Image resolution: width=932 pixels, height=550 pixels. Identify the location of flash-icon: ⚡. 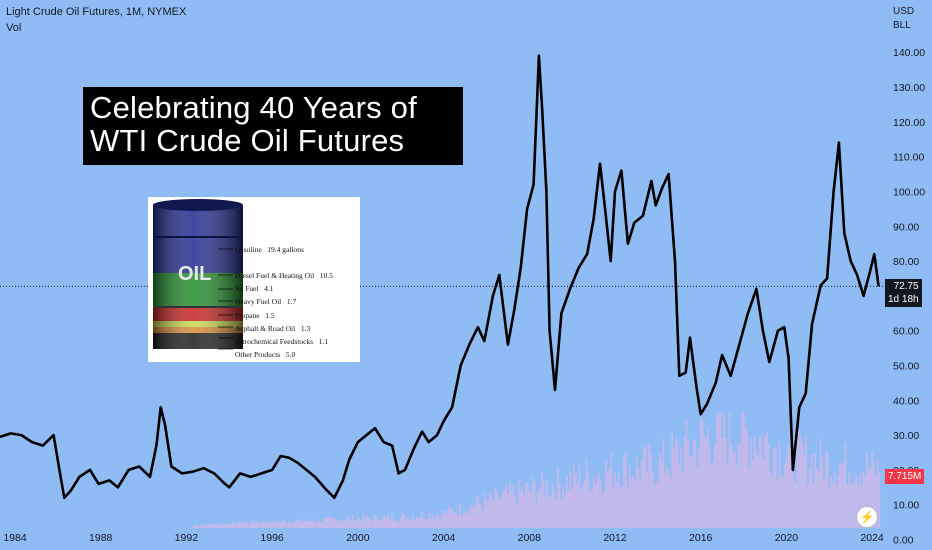
(867, 517).